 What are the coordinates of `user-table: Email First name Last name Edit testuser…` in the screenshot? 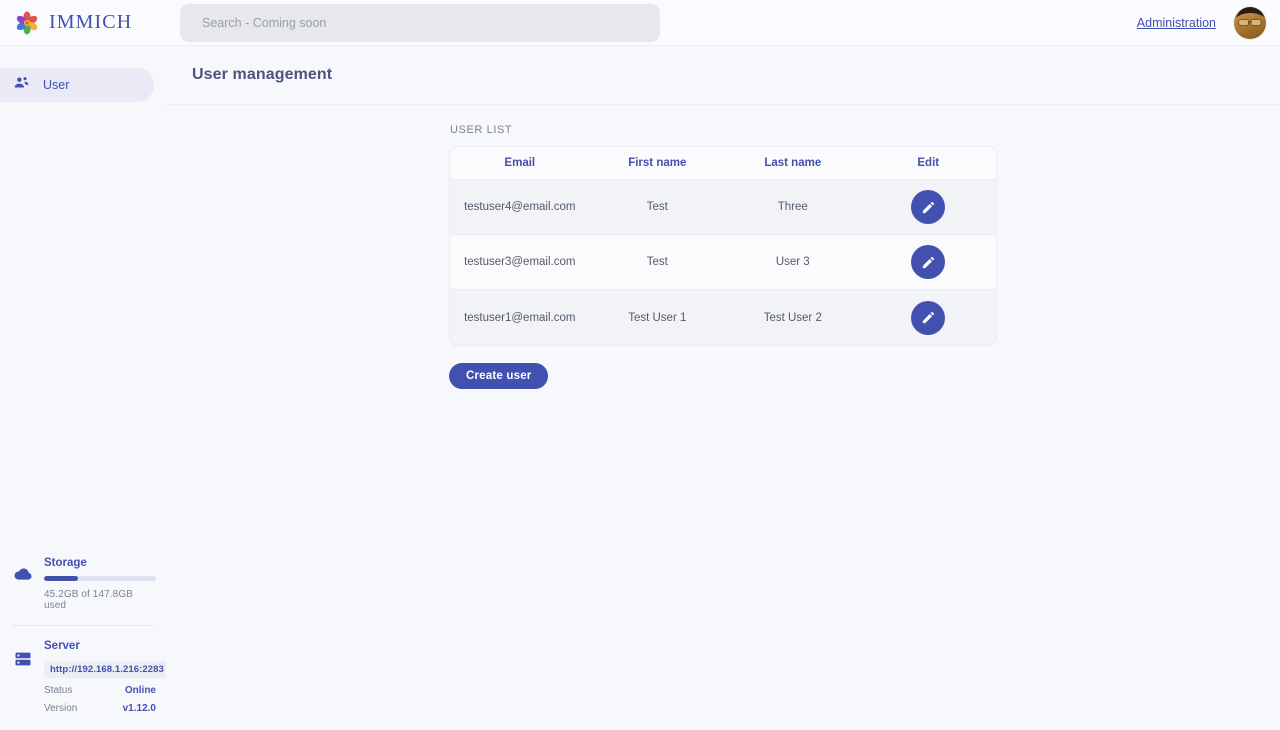 It's located at (723, 246).